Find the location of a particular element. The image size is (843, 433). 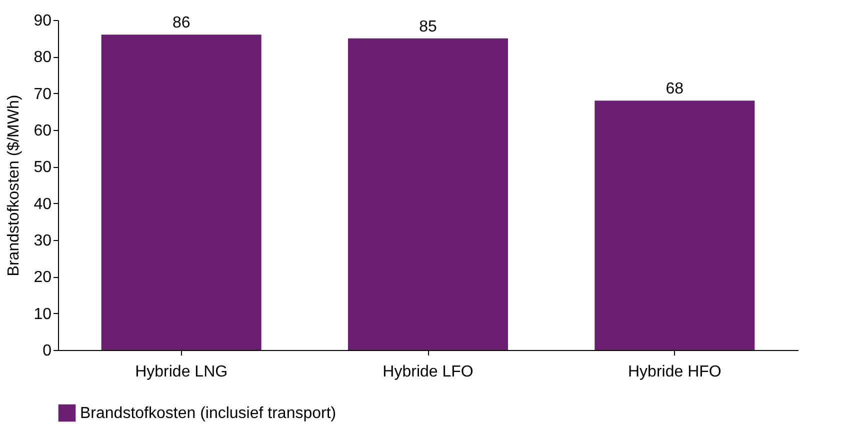

data-label: 86 is located at coordinates (181, 23).